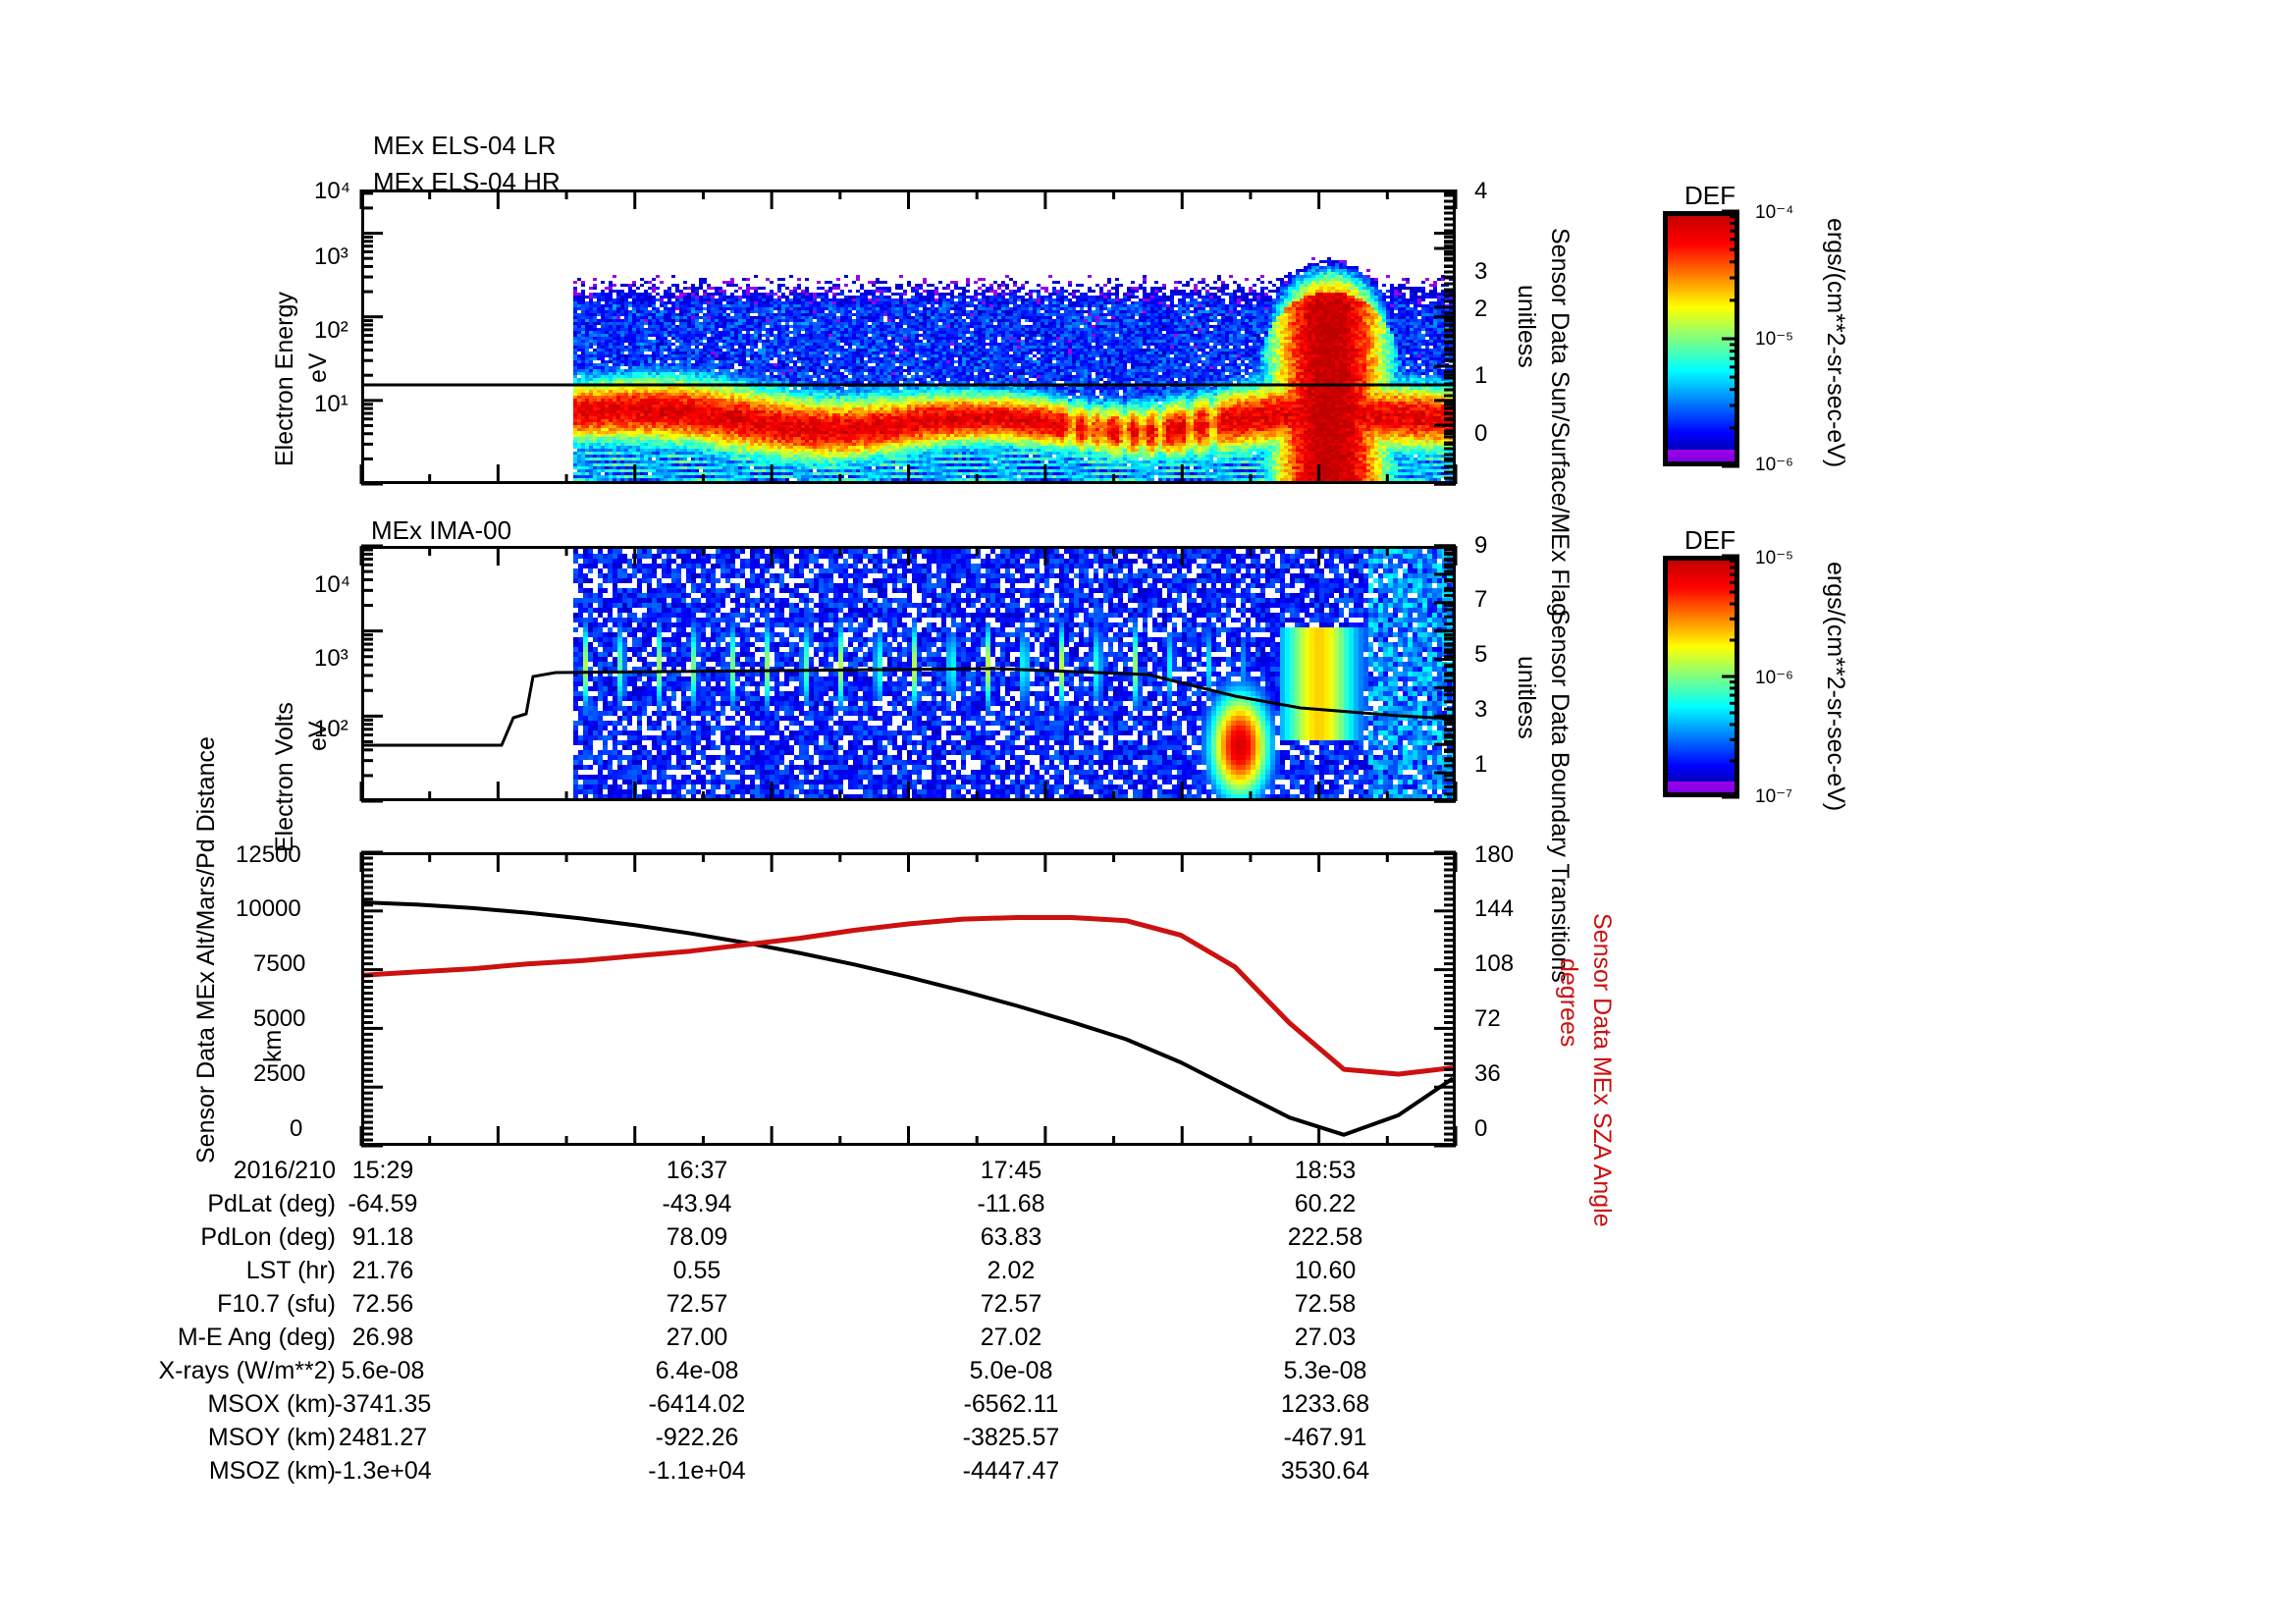  What do you see at coordinates (256, 1338) in the screenshot?
I see `table-row-label-meang: M-E Ang (deg)` at bounding box center [256, 1338].